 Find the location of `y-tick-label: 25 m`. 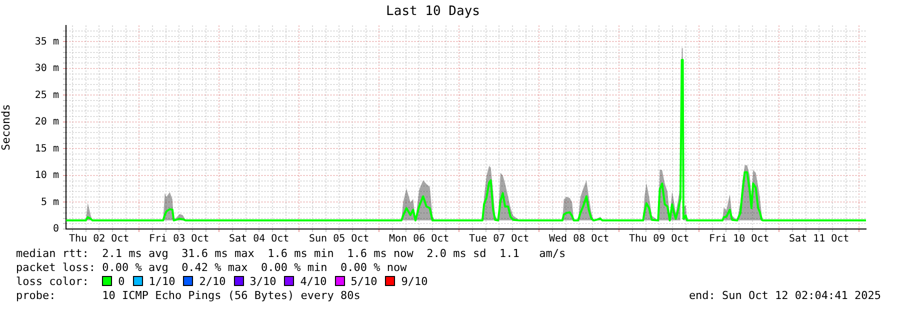

y-tick-label: 25 m is located at coordinates (46, 95).